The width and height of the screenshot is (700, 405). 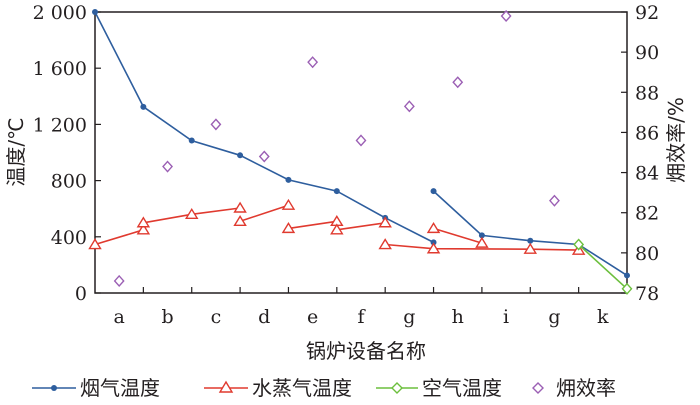 I want to click on right-tick-label: 80, so click(x=647, y=254).